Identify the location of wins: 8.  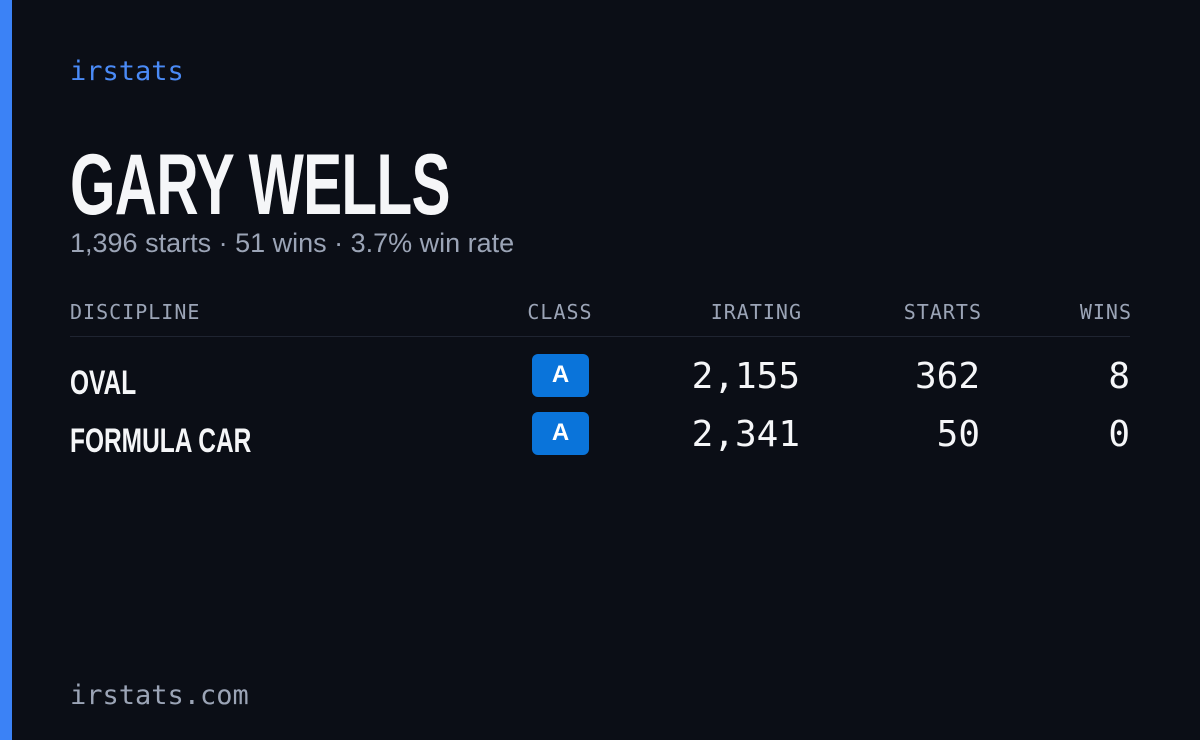
(1119, 376).